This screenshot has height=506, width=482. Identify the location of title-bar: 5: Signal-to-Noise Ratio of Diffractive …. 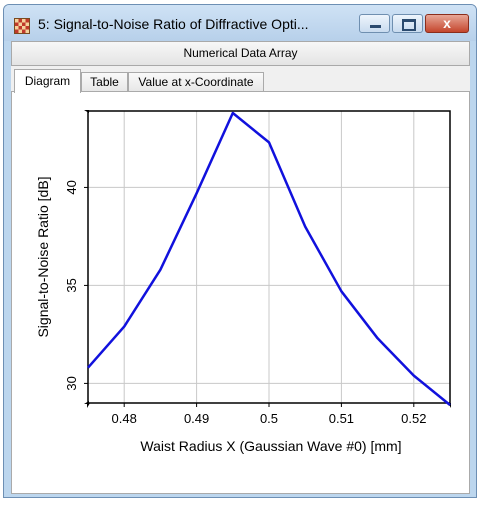
(240, 23).